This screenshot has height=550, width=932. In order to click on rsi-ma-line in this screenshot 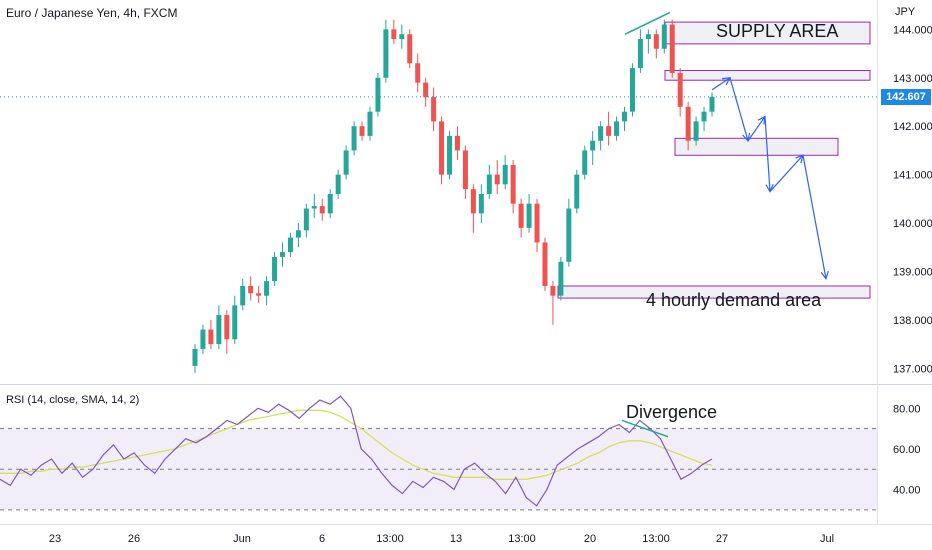, I will do `click(356, 444)`.